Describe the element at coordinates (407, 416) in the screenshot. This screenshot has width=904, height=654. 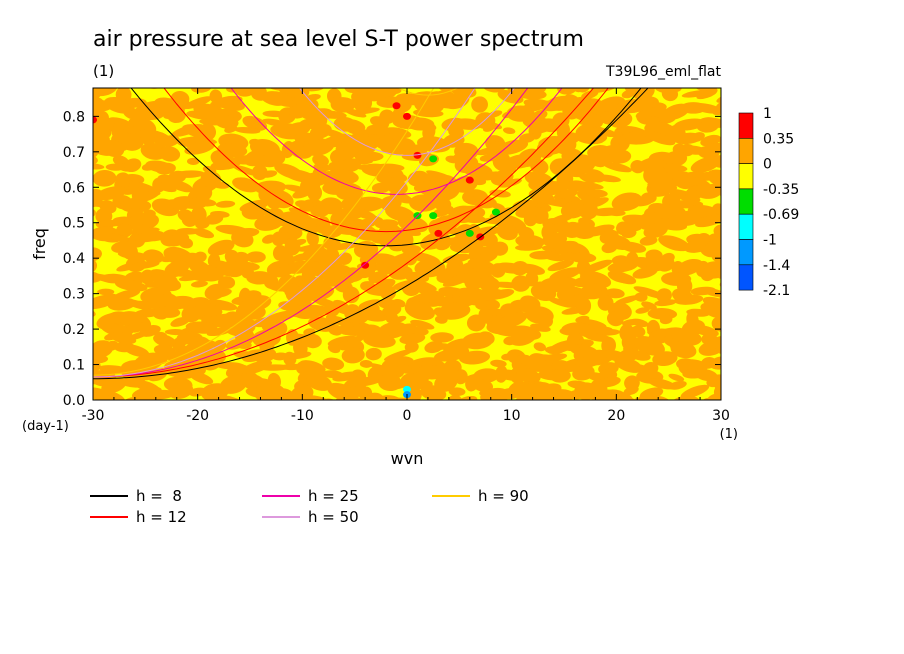
I see `x-tick-label: 0` at that location.